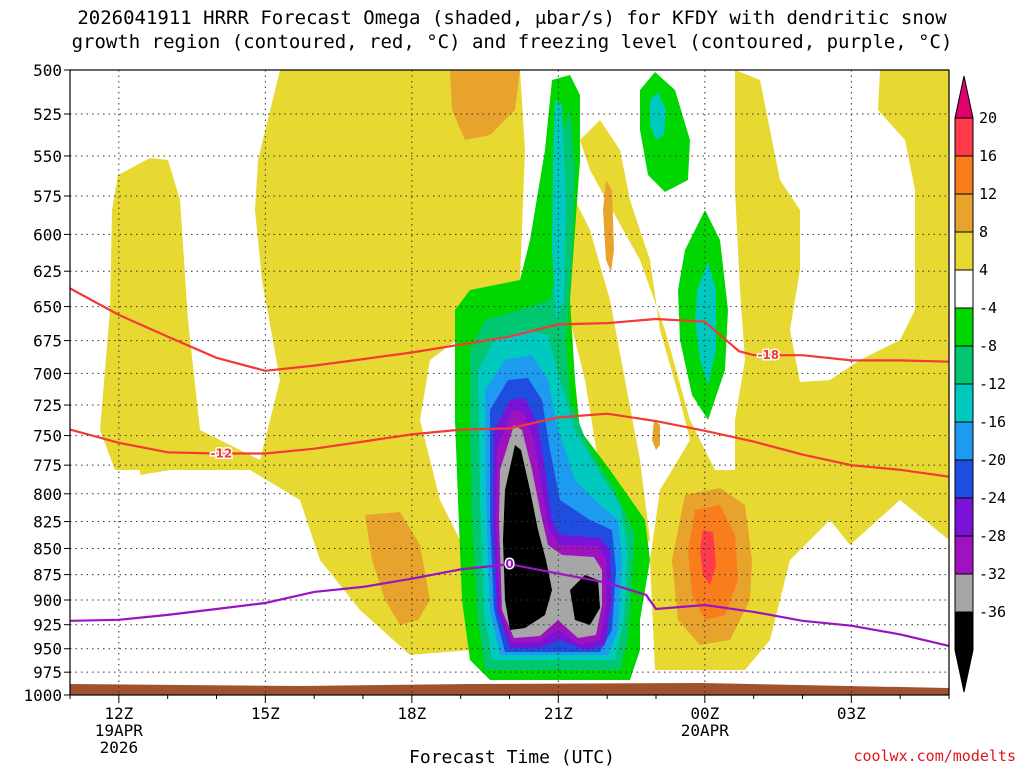 This screenshot has height=768, width=1024. What do you see at coordinates (656, 435) in the screenshot?
I see `omega-fill-8-12-thin2` at bounding box center [656, 435].